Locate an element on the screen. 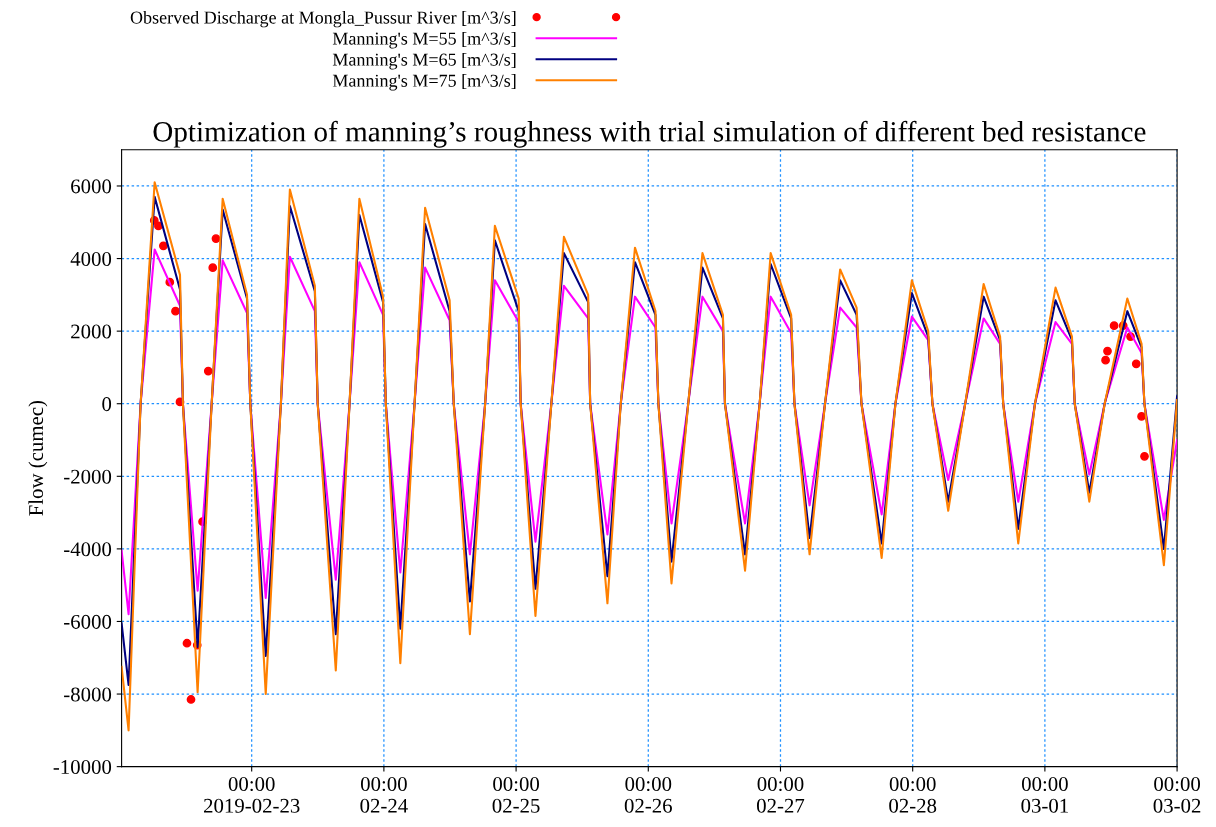 The image size is (1216, 827). chart-title: Optimization of manning’s roughness with trial simulation of different bed resistance is located at coordinates (649, 134).